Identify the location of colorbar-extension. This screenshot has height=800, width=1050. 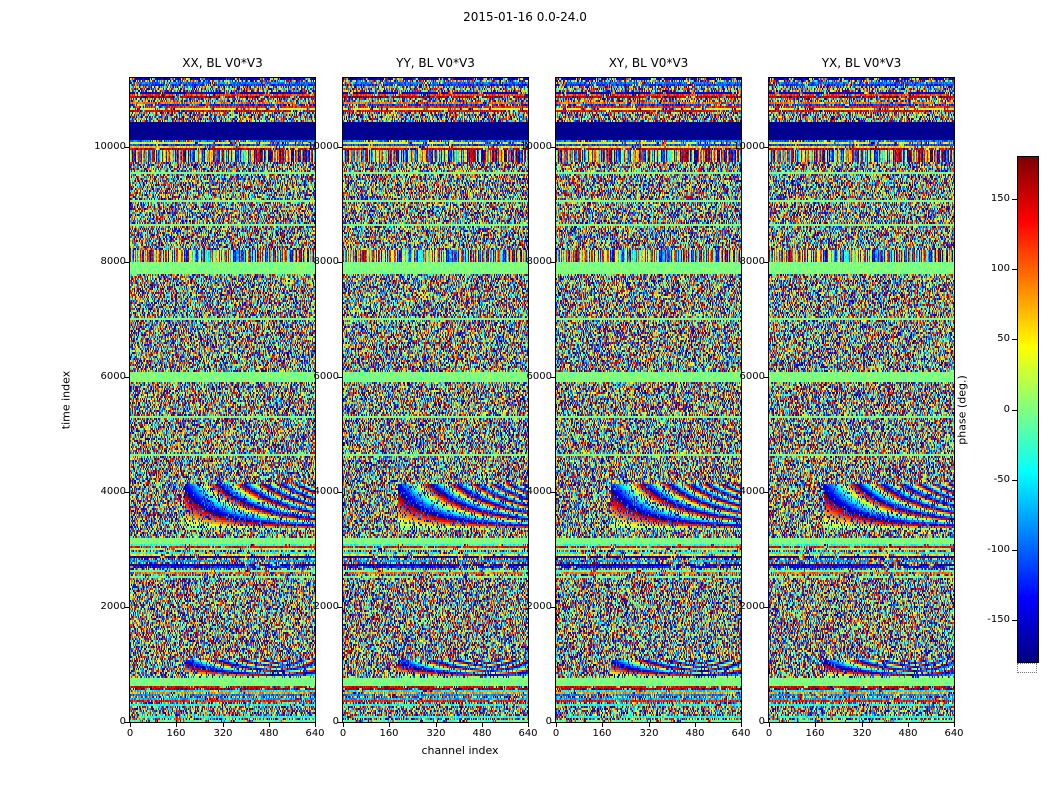
(1027, 668).